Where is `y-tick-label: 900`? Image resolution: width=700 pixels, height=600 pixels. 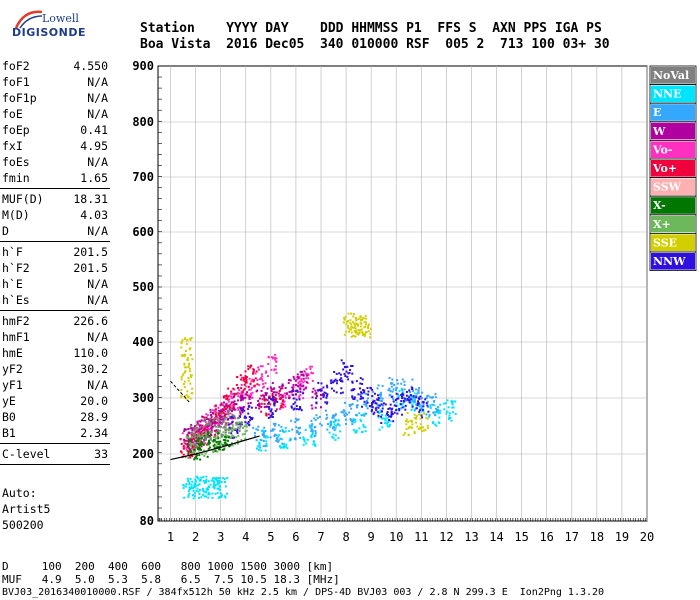
y-tick-label: 900 is located at coordinates (143, 66).